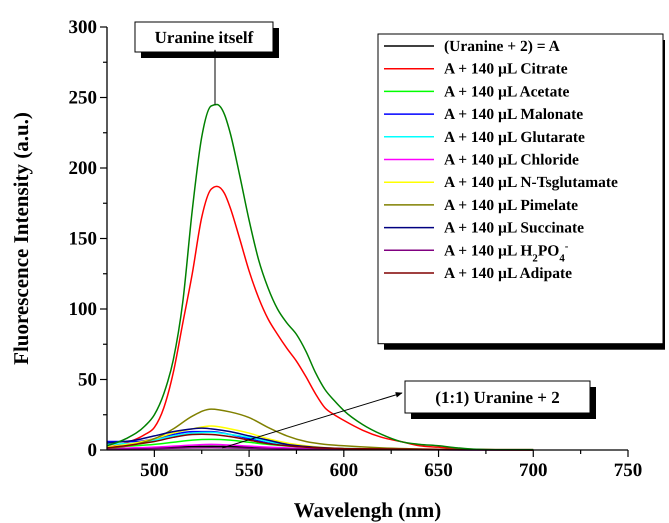 The width and height of the screenshot is (669, 523). Describe the element at coordinates (82, 239) in the screenshot. I see `y-tick-label: 150` at that location.